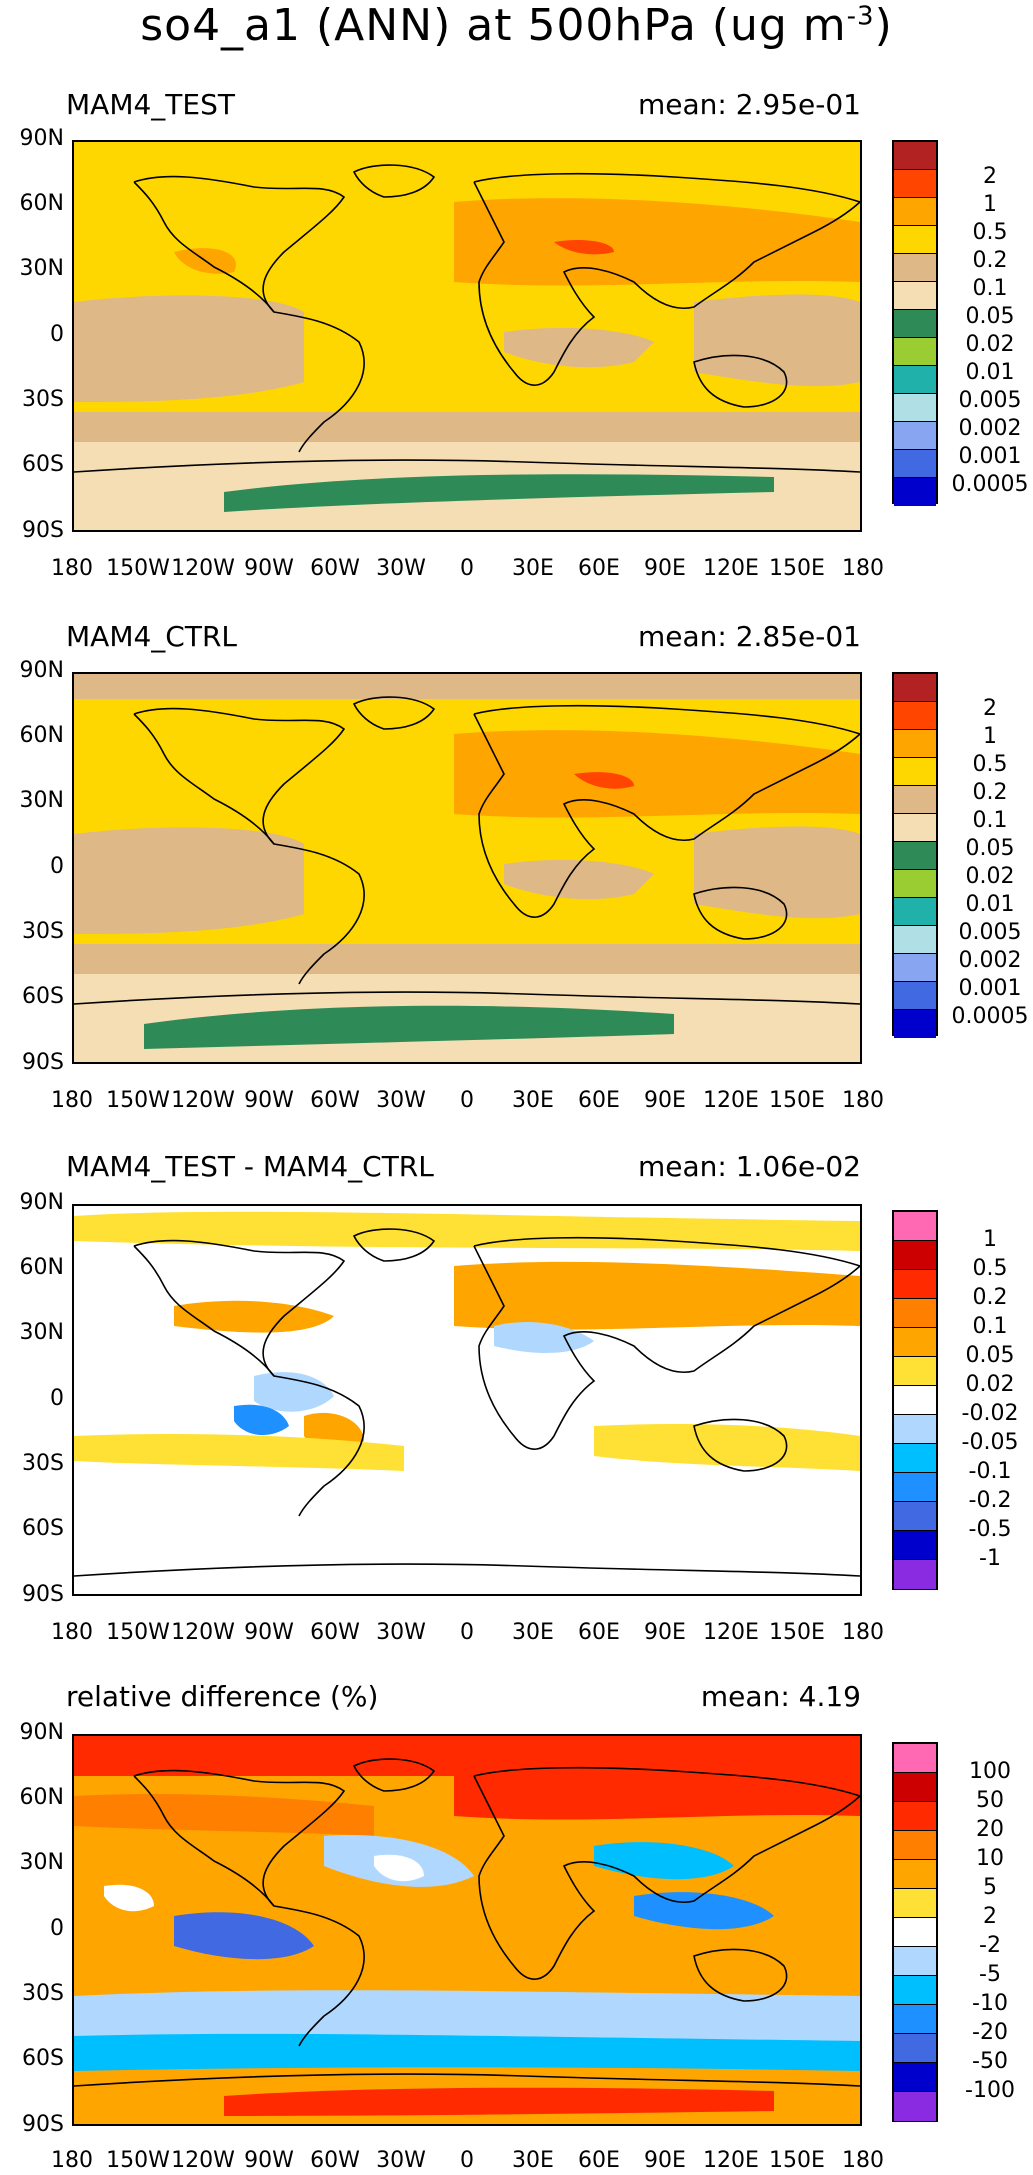 This screenshot has width=1033, height=2175. I want to click on colorbar-label: -0.1, so click(990, 1471).